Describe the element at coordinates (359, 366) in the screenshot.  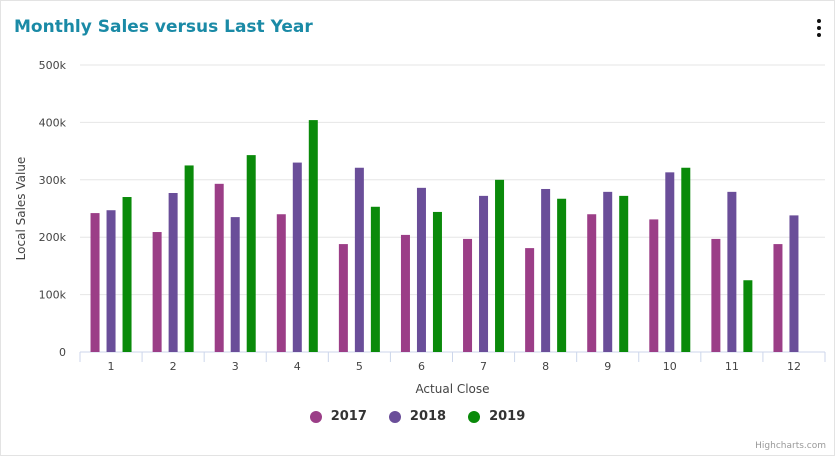
I see `x-tick-label: 5` at that location.